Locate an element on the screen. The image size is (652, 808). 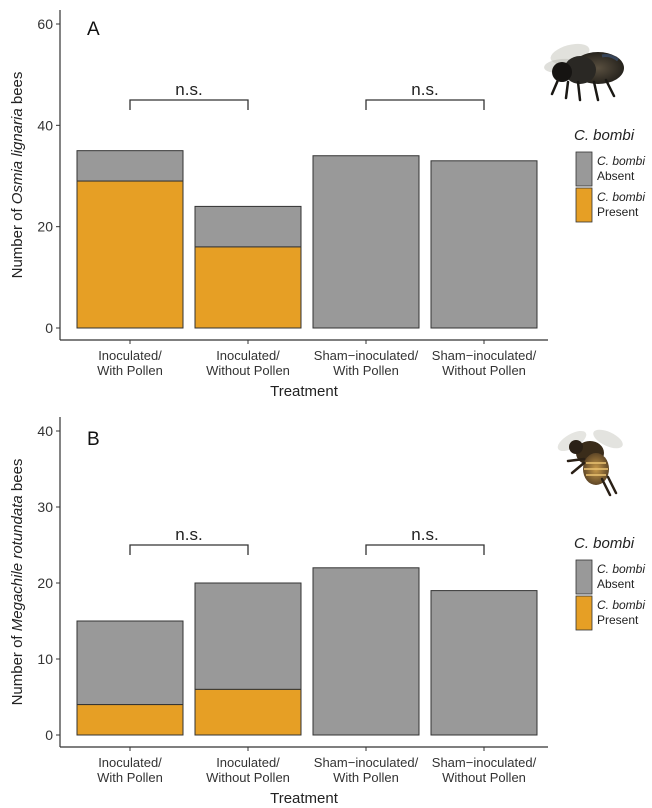
panel-label: A is located at coordinates (93, 29).